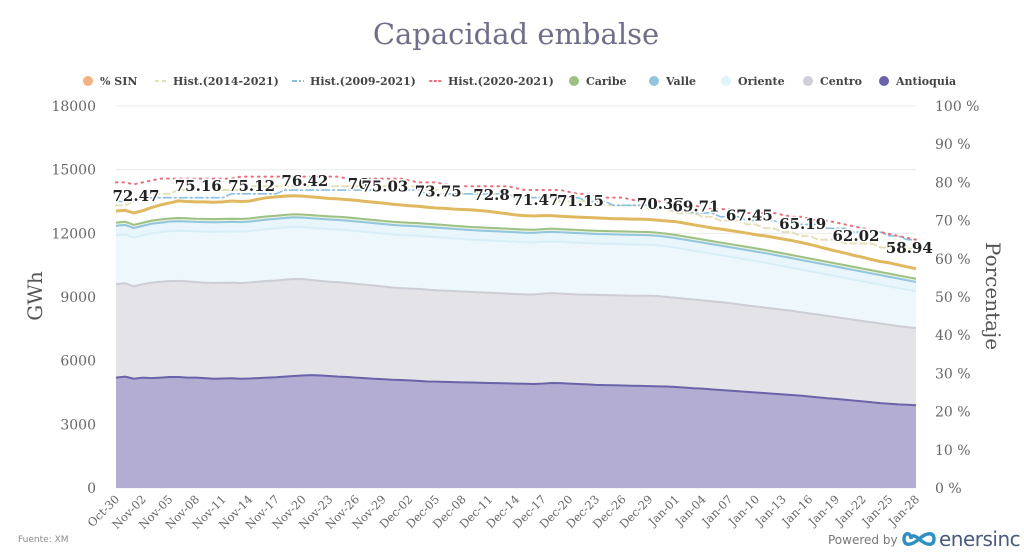 This screenshot has height=556, width=1024. Describe the element at coordinates (909, 248) in the screenshot. I see `data-label: 58.94` at that location.